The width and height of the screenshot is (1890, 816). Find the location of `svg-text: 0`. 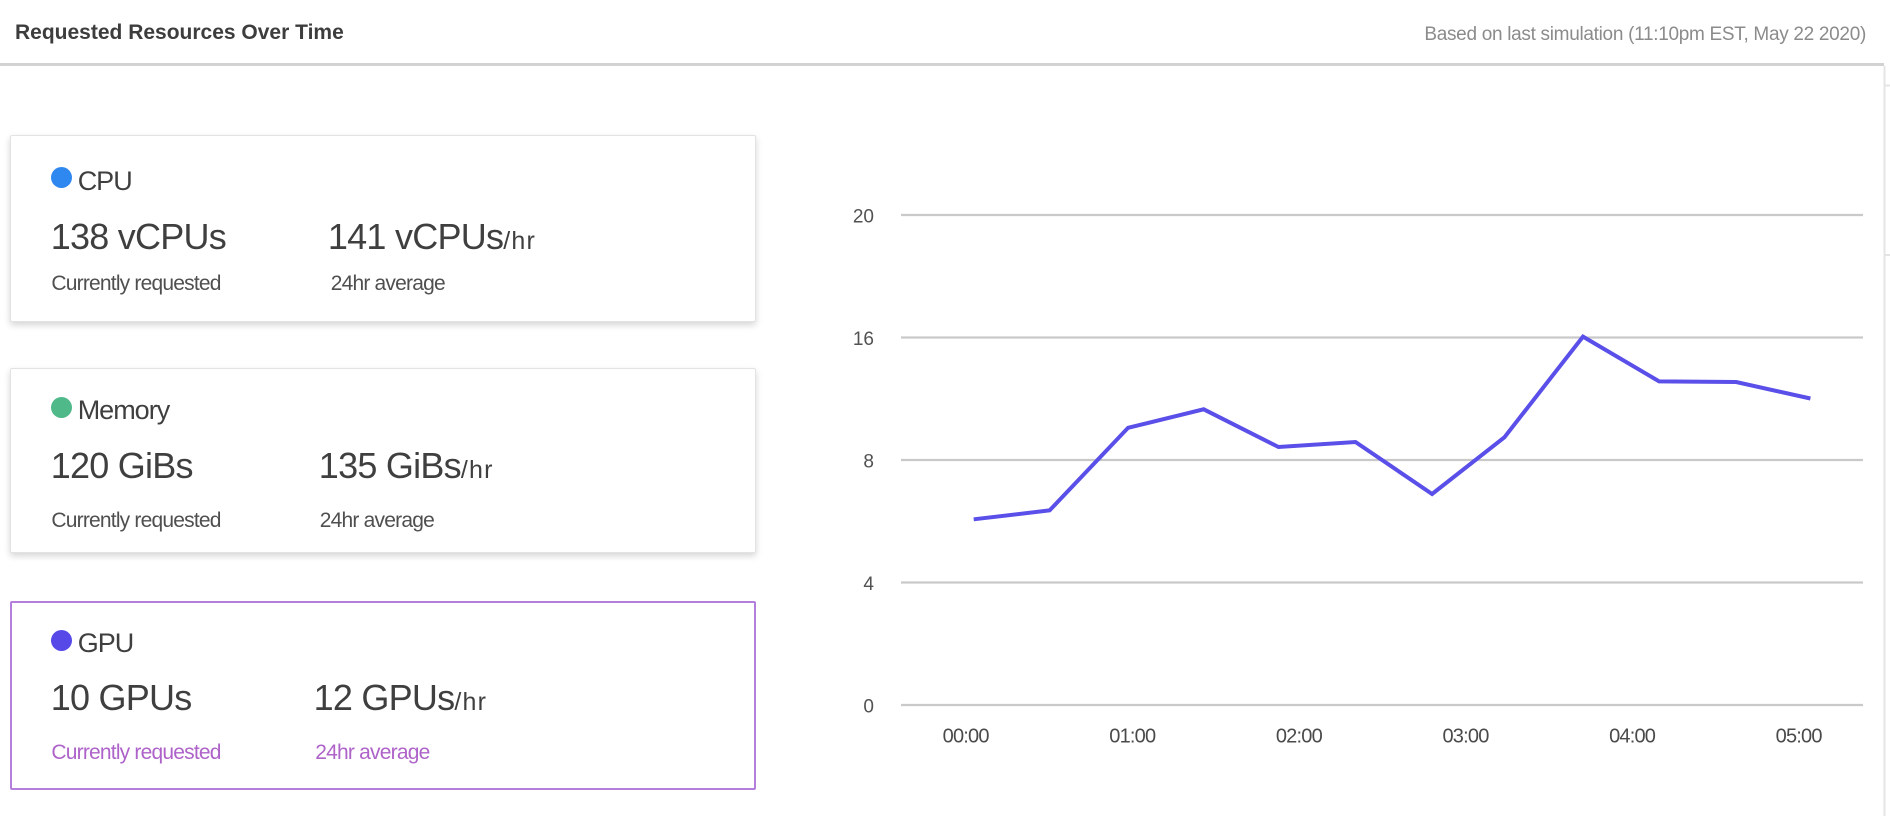

svg-text: 0 is located at coordinates (868, 707).